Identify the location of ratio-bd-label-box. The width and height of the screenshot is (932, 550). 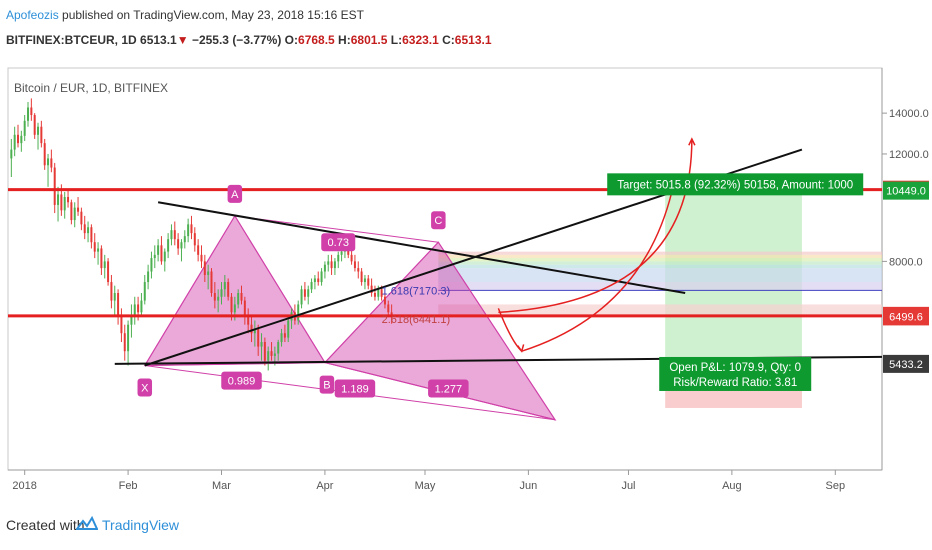
(448, 388).